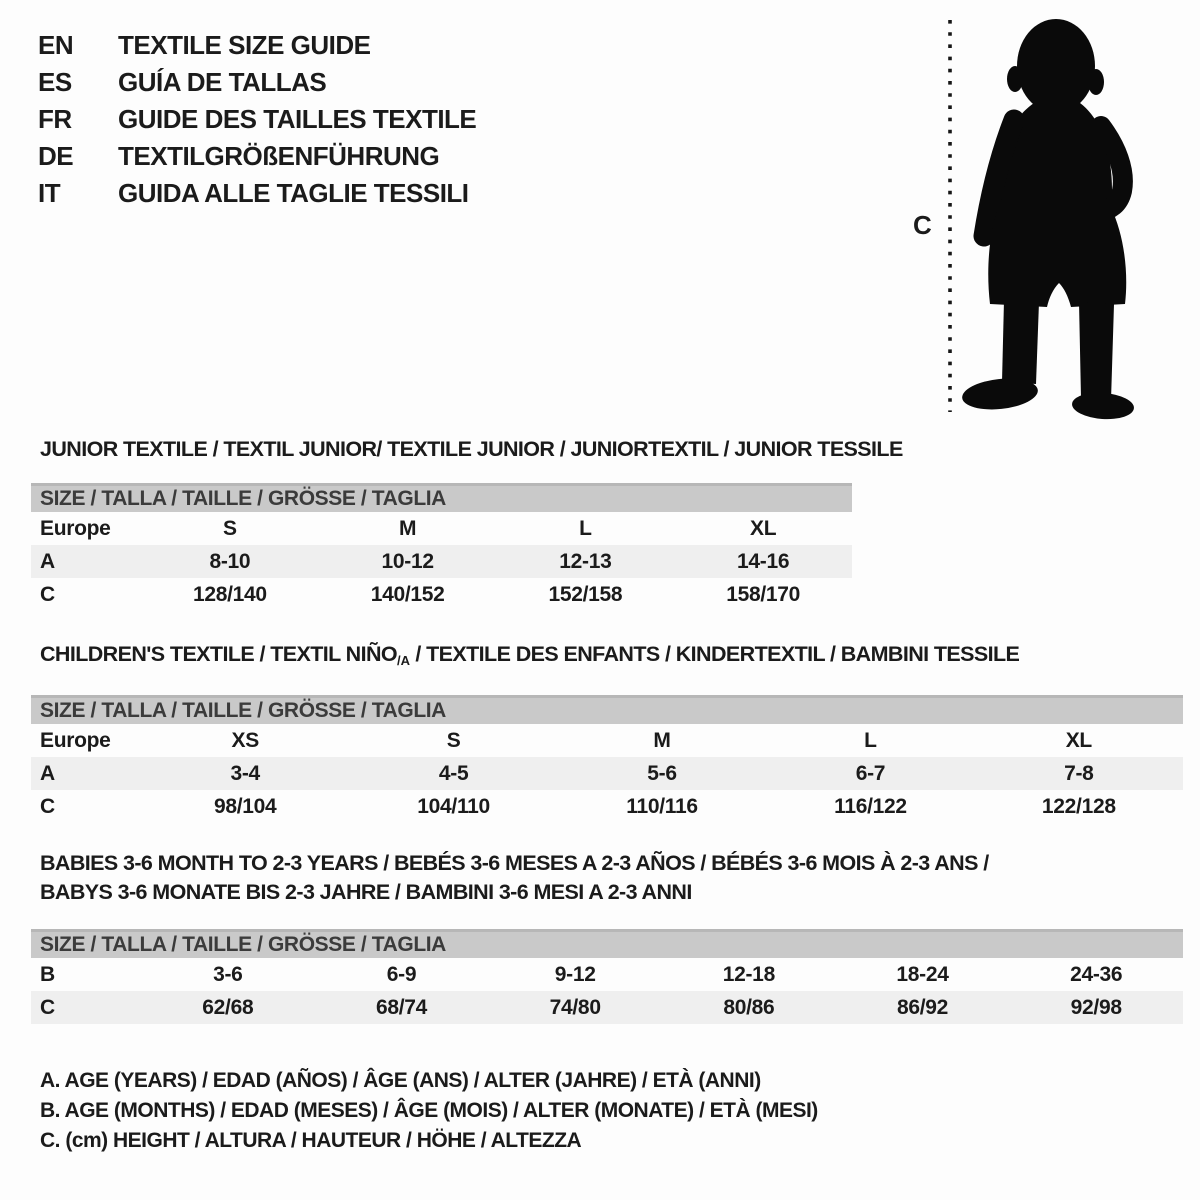  I want to click on table-cell: 6-7, so click(870, 773).